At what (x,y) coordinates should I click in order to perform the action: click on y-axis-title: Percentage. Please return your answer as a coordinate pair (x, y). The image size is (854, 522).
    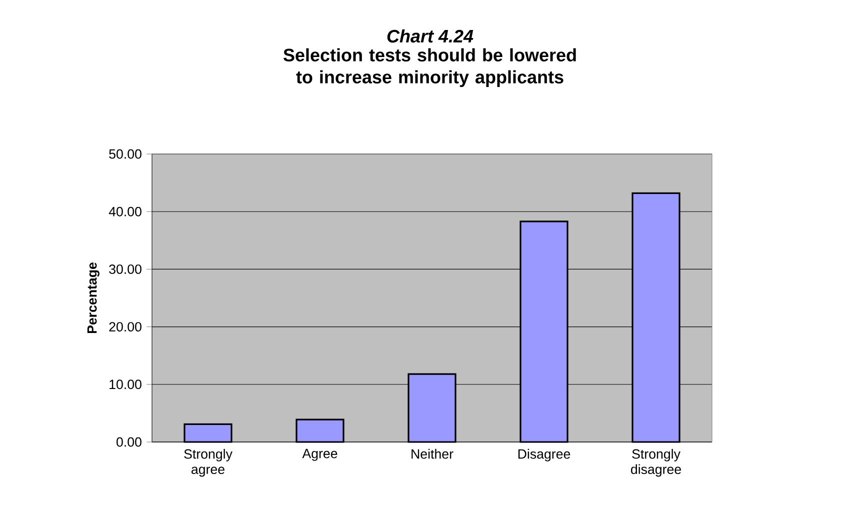
    Looking at the image, I should click on (93, 298).